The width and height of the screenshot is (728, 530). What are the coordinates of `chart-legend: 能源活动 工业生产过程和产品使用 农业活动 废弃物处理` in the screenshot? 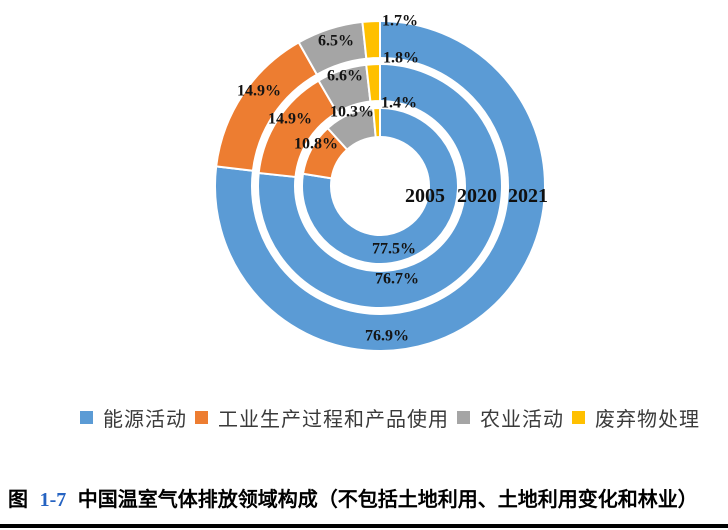 It's located at (379, 417).